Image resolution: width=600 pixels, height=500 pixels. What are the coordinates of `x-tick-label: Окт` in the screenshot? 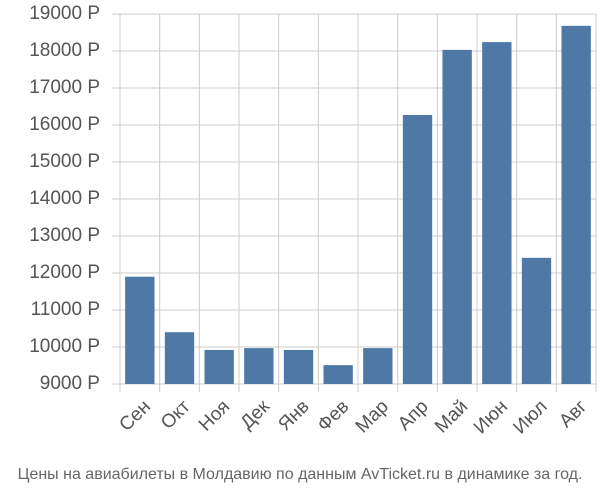 It's located at (176, 415).